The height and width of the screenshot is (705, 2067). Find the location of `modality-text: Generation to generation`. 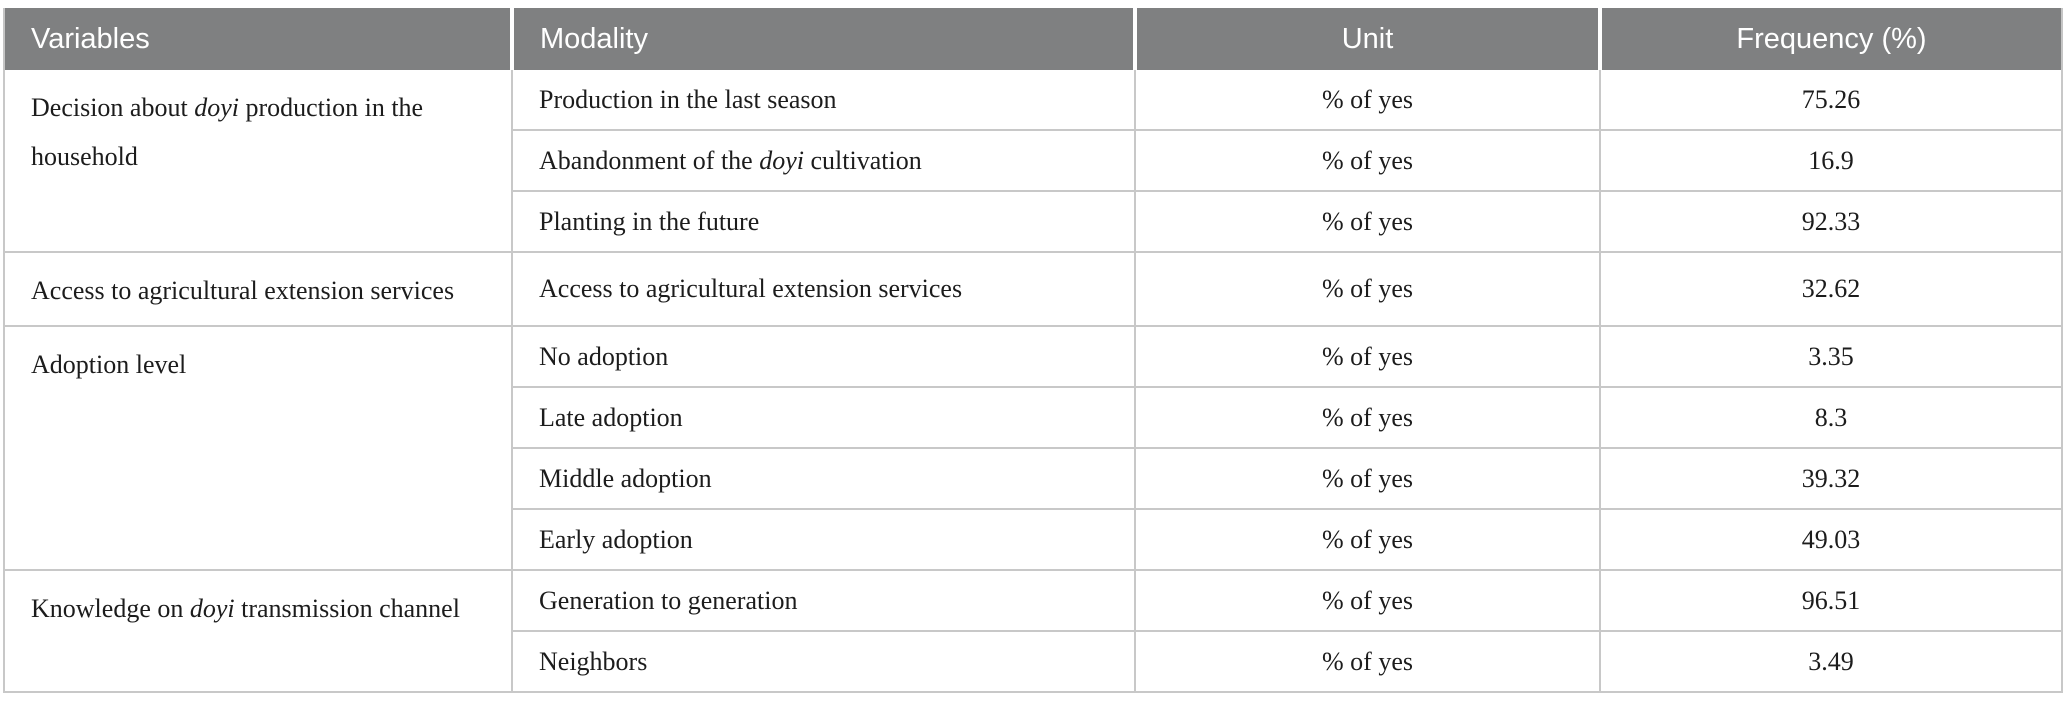

modality-text: Generation to generation is located at coordinates (668, 600).